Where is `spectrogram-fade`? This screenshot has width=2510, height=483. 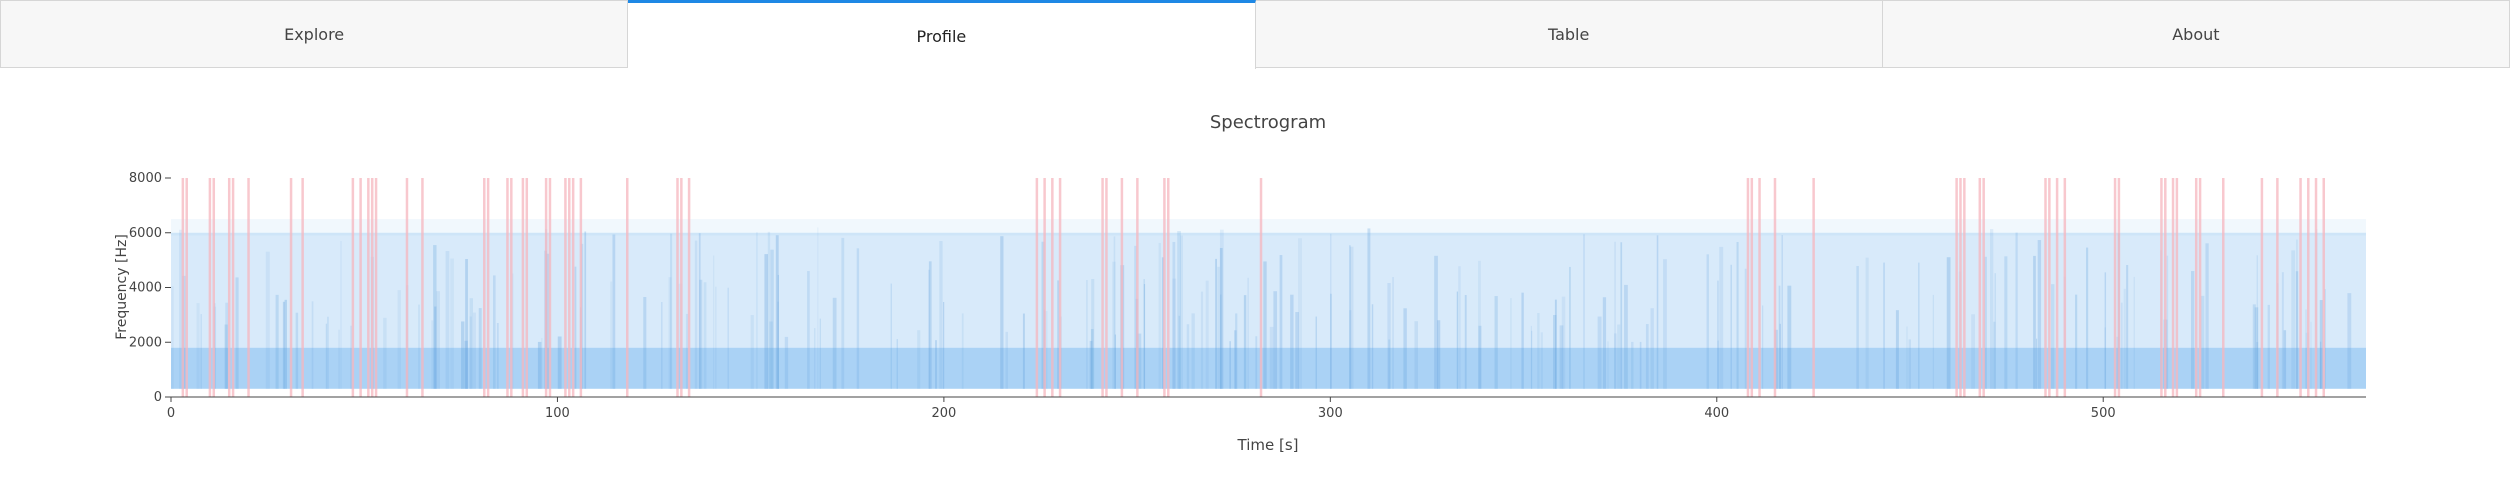 spectrogram-fade is located at coordinates (1268, 227).